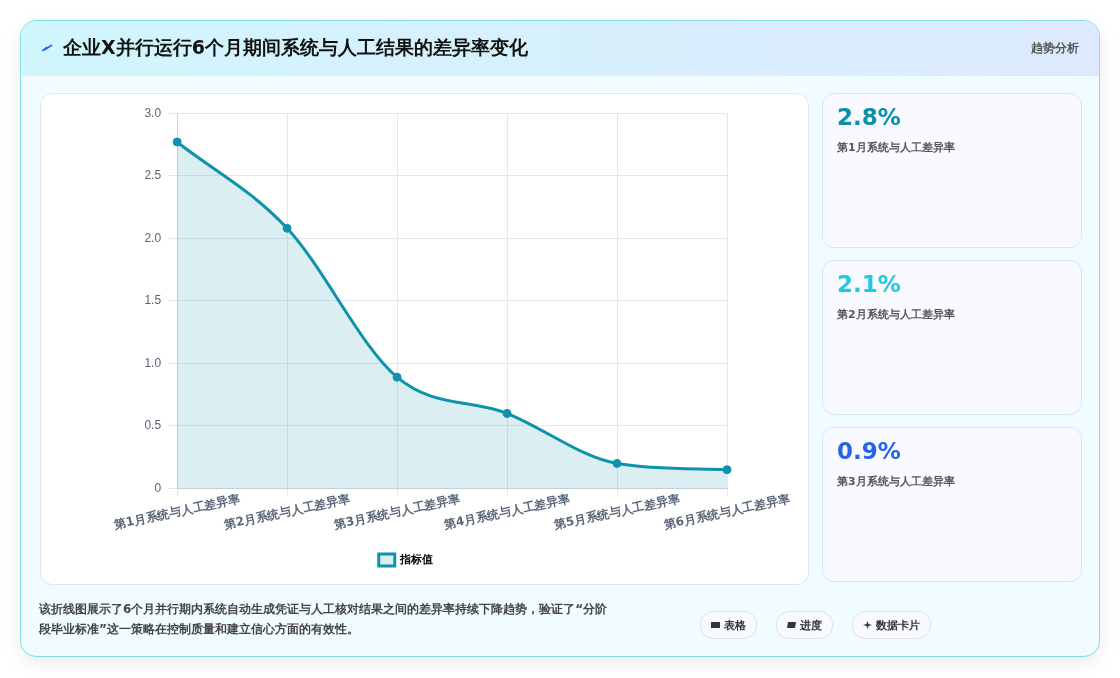  I want to click on text: 2.1%, so click(869, 284).